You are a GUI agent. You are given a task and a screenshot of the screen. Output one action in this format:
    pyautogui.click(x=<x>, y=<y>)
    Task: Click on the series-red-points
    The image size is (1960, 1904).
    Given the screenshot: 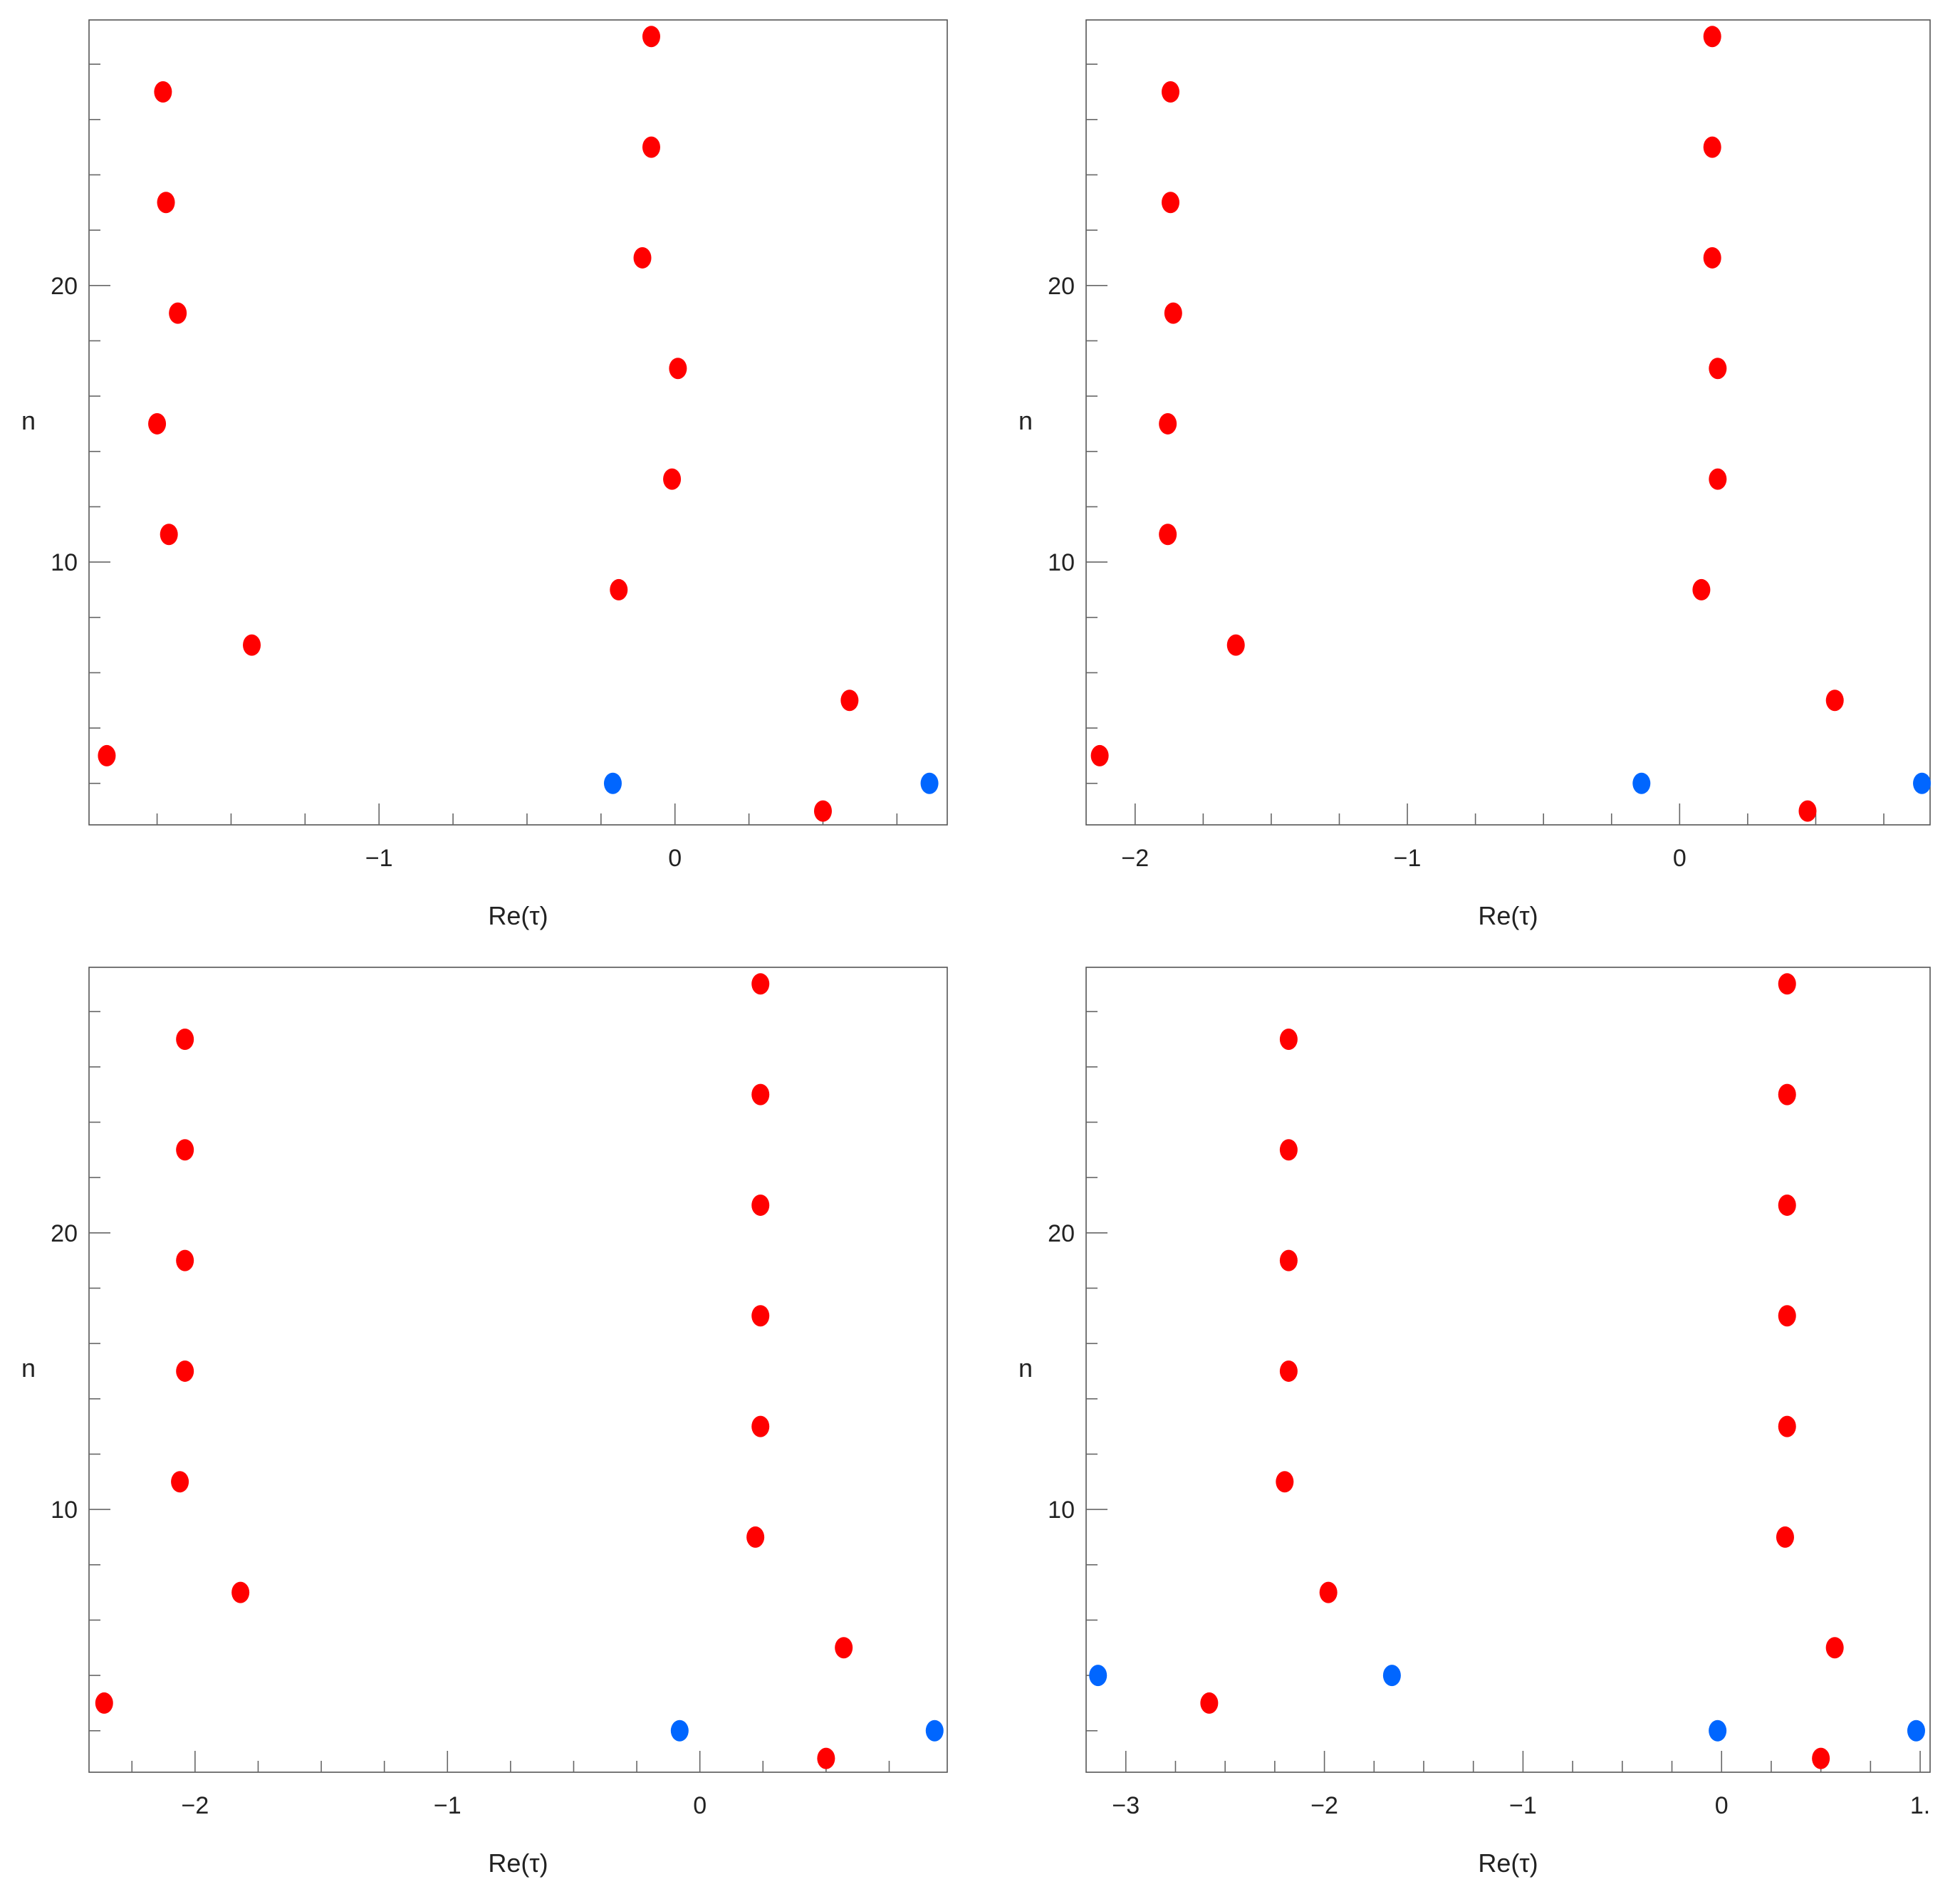 What is the action you would take?
    pyautogui.click(x=1522, y=1371)
    